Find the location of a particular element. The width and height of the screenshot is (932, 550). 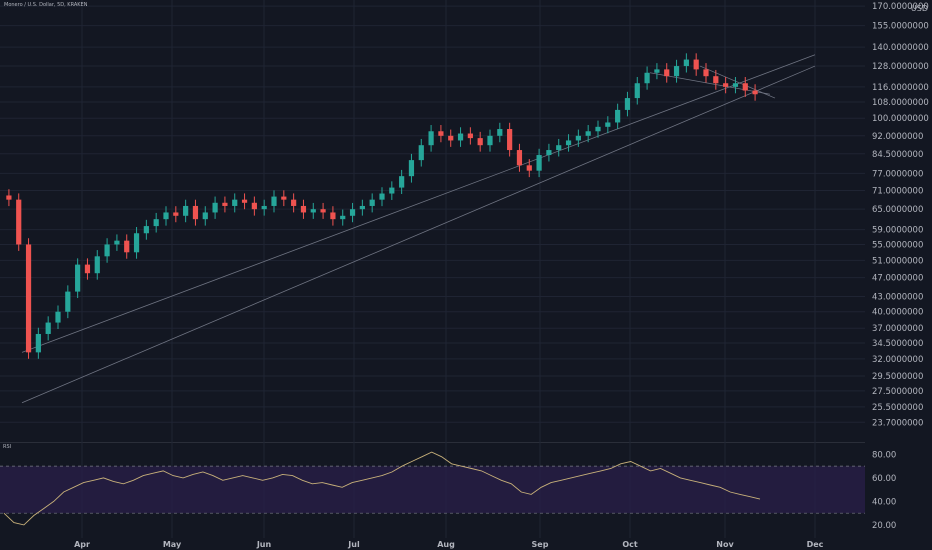

price-tick-label: 34.5000000 is located at coordinates (897, 344).